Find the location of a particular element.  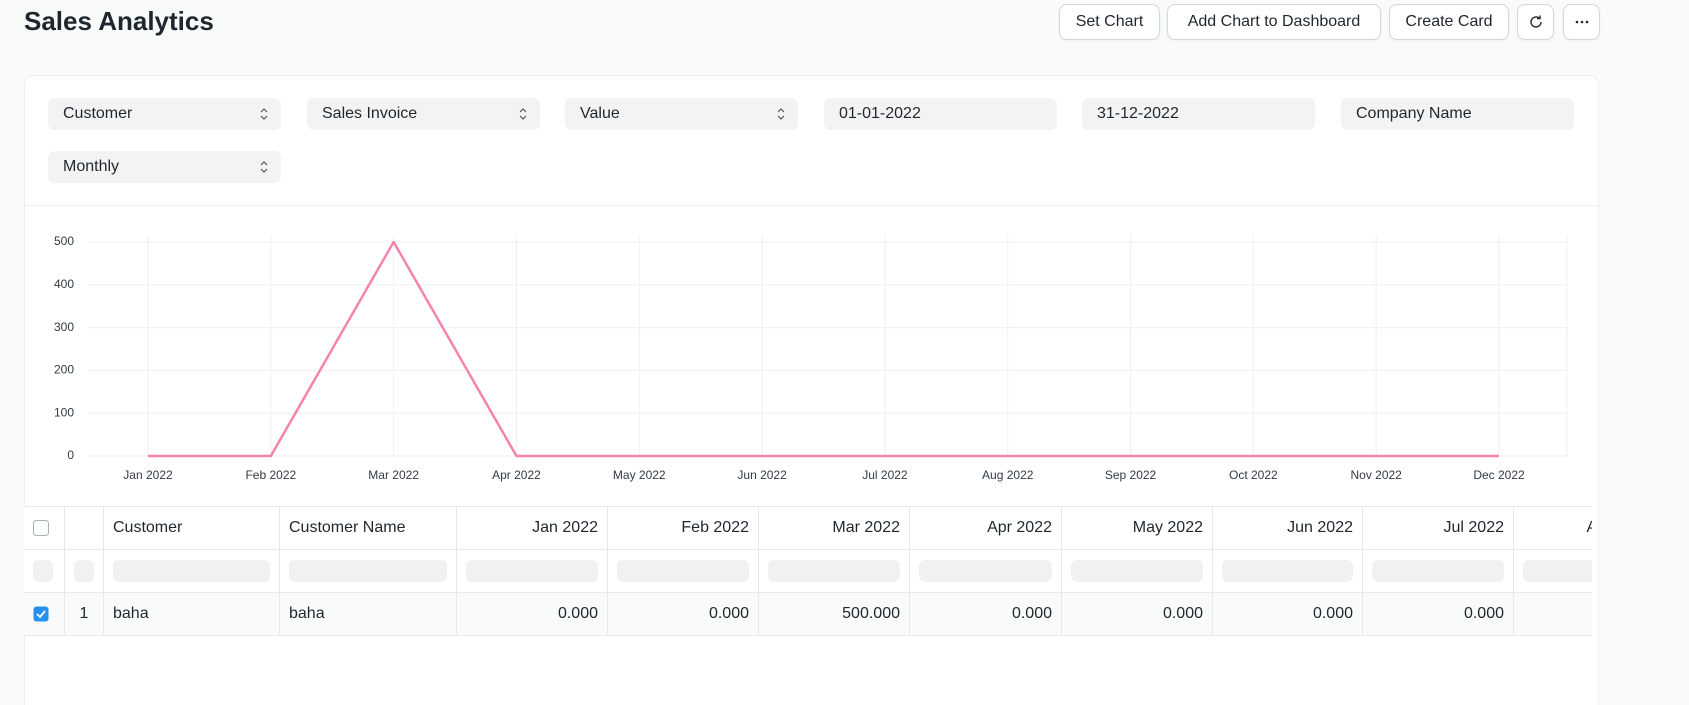

column-header: Customer is located at coordinates (192, 528).